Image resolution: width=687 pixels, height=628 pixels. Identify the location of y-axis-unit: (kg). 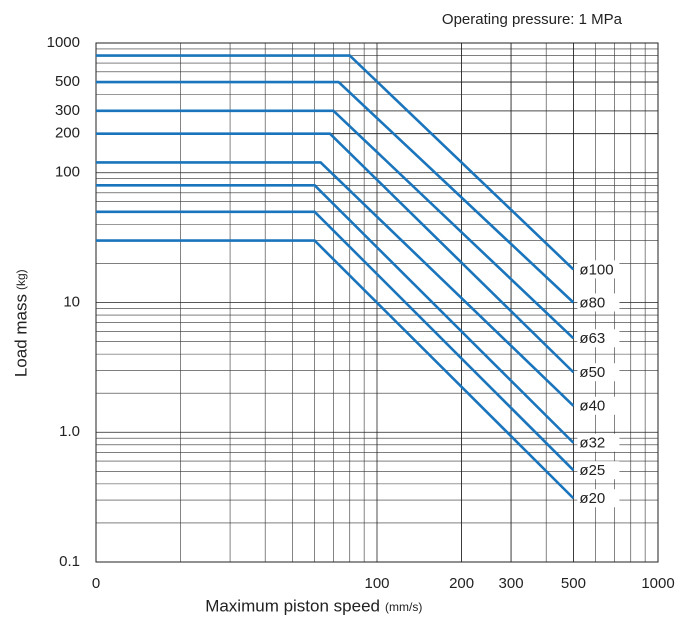
(21, 279).